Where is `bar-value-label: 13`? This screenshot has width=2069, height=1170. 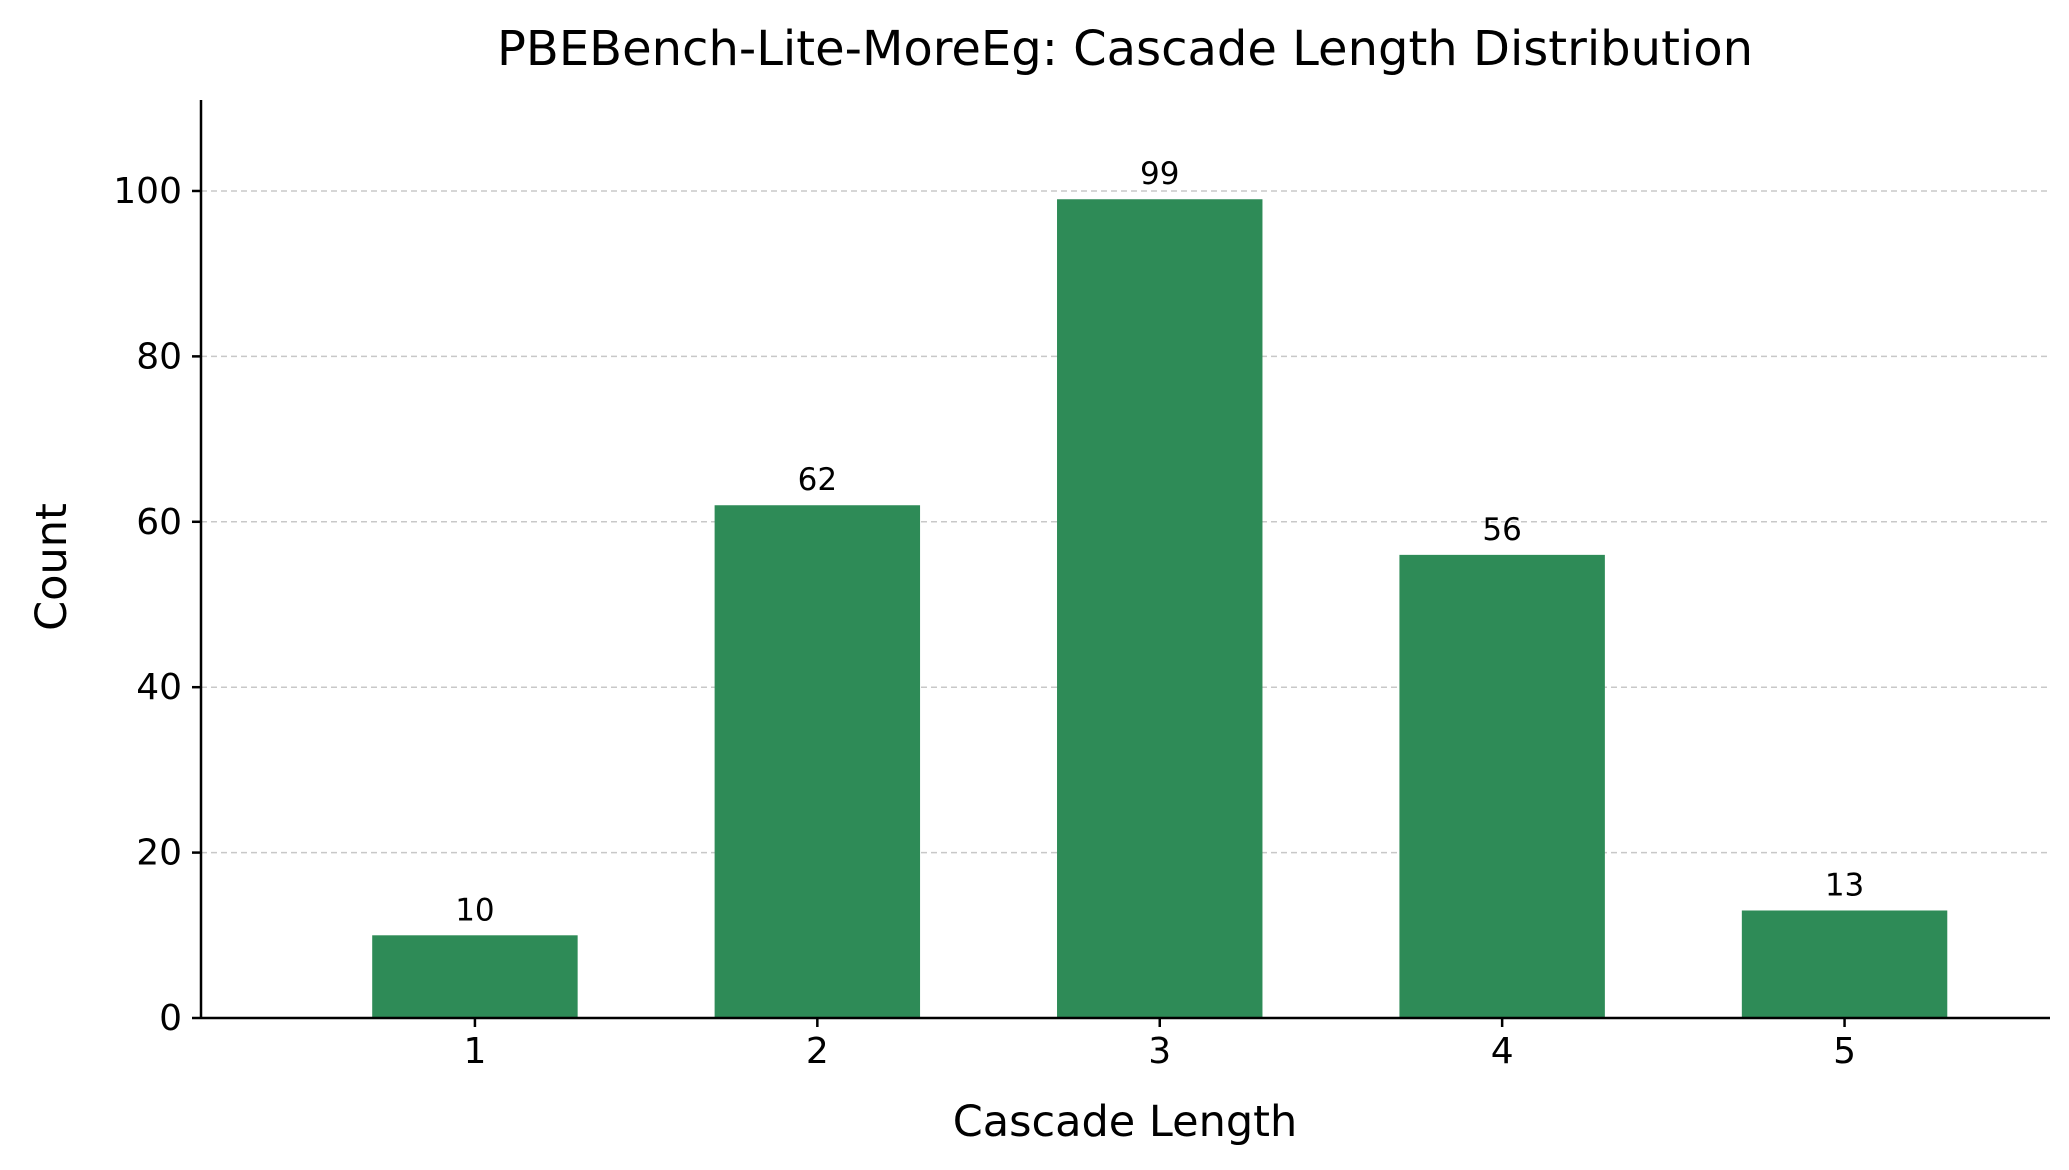
bar-value-label: 13 is located at coordinates (1844, 885).